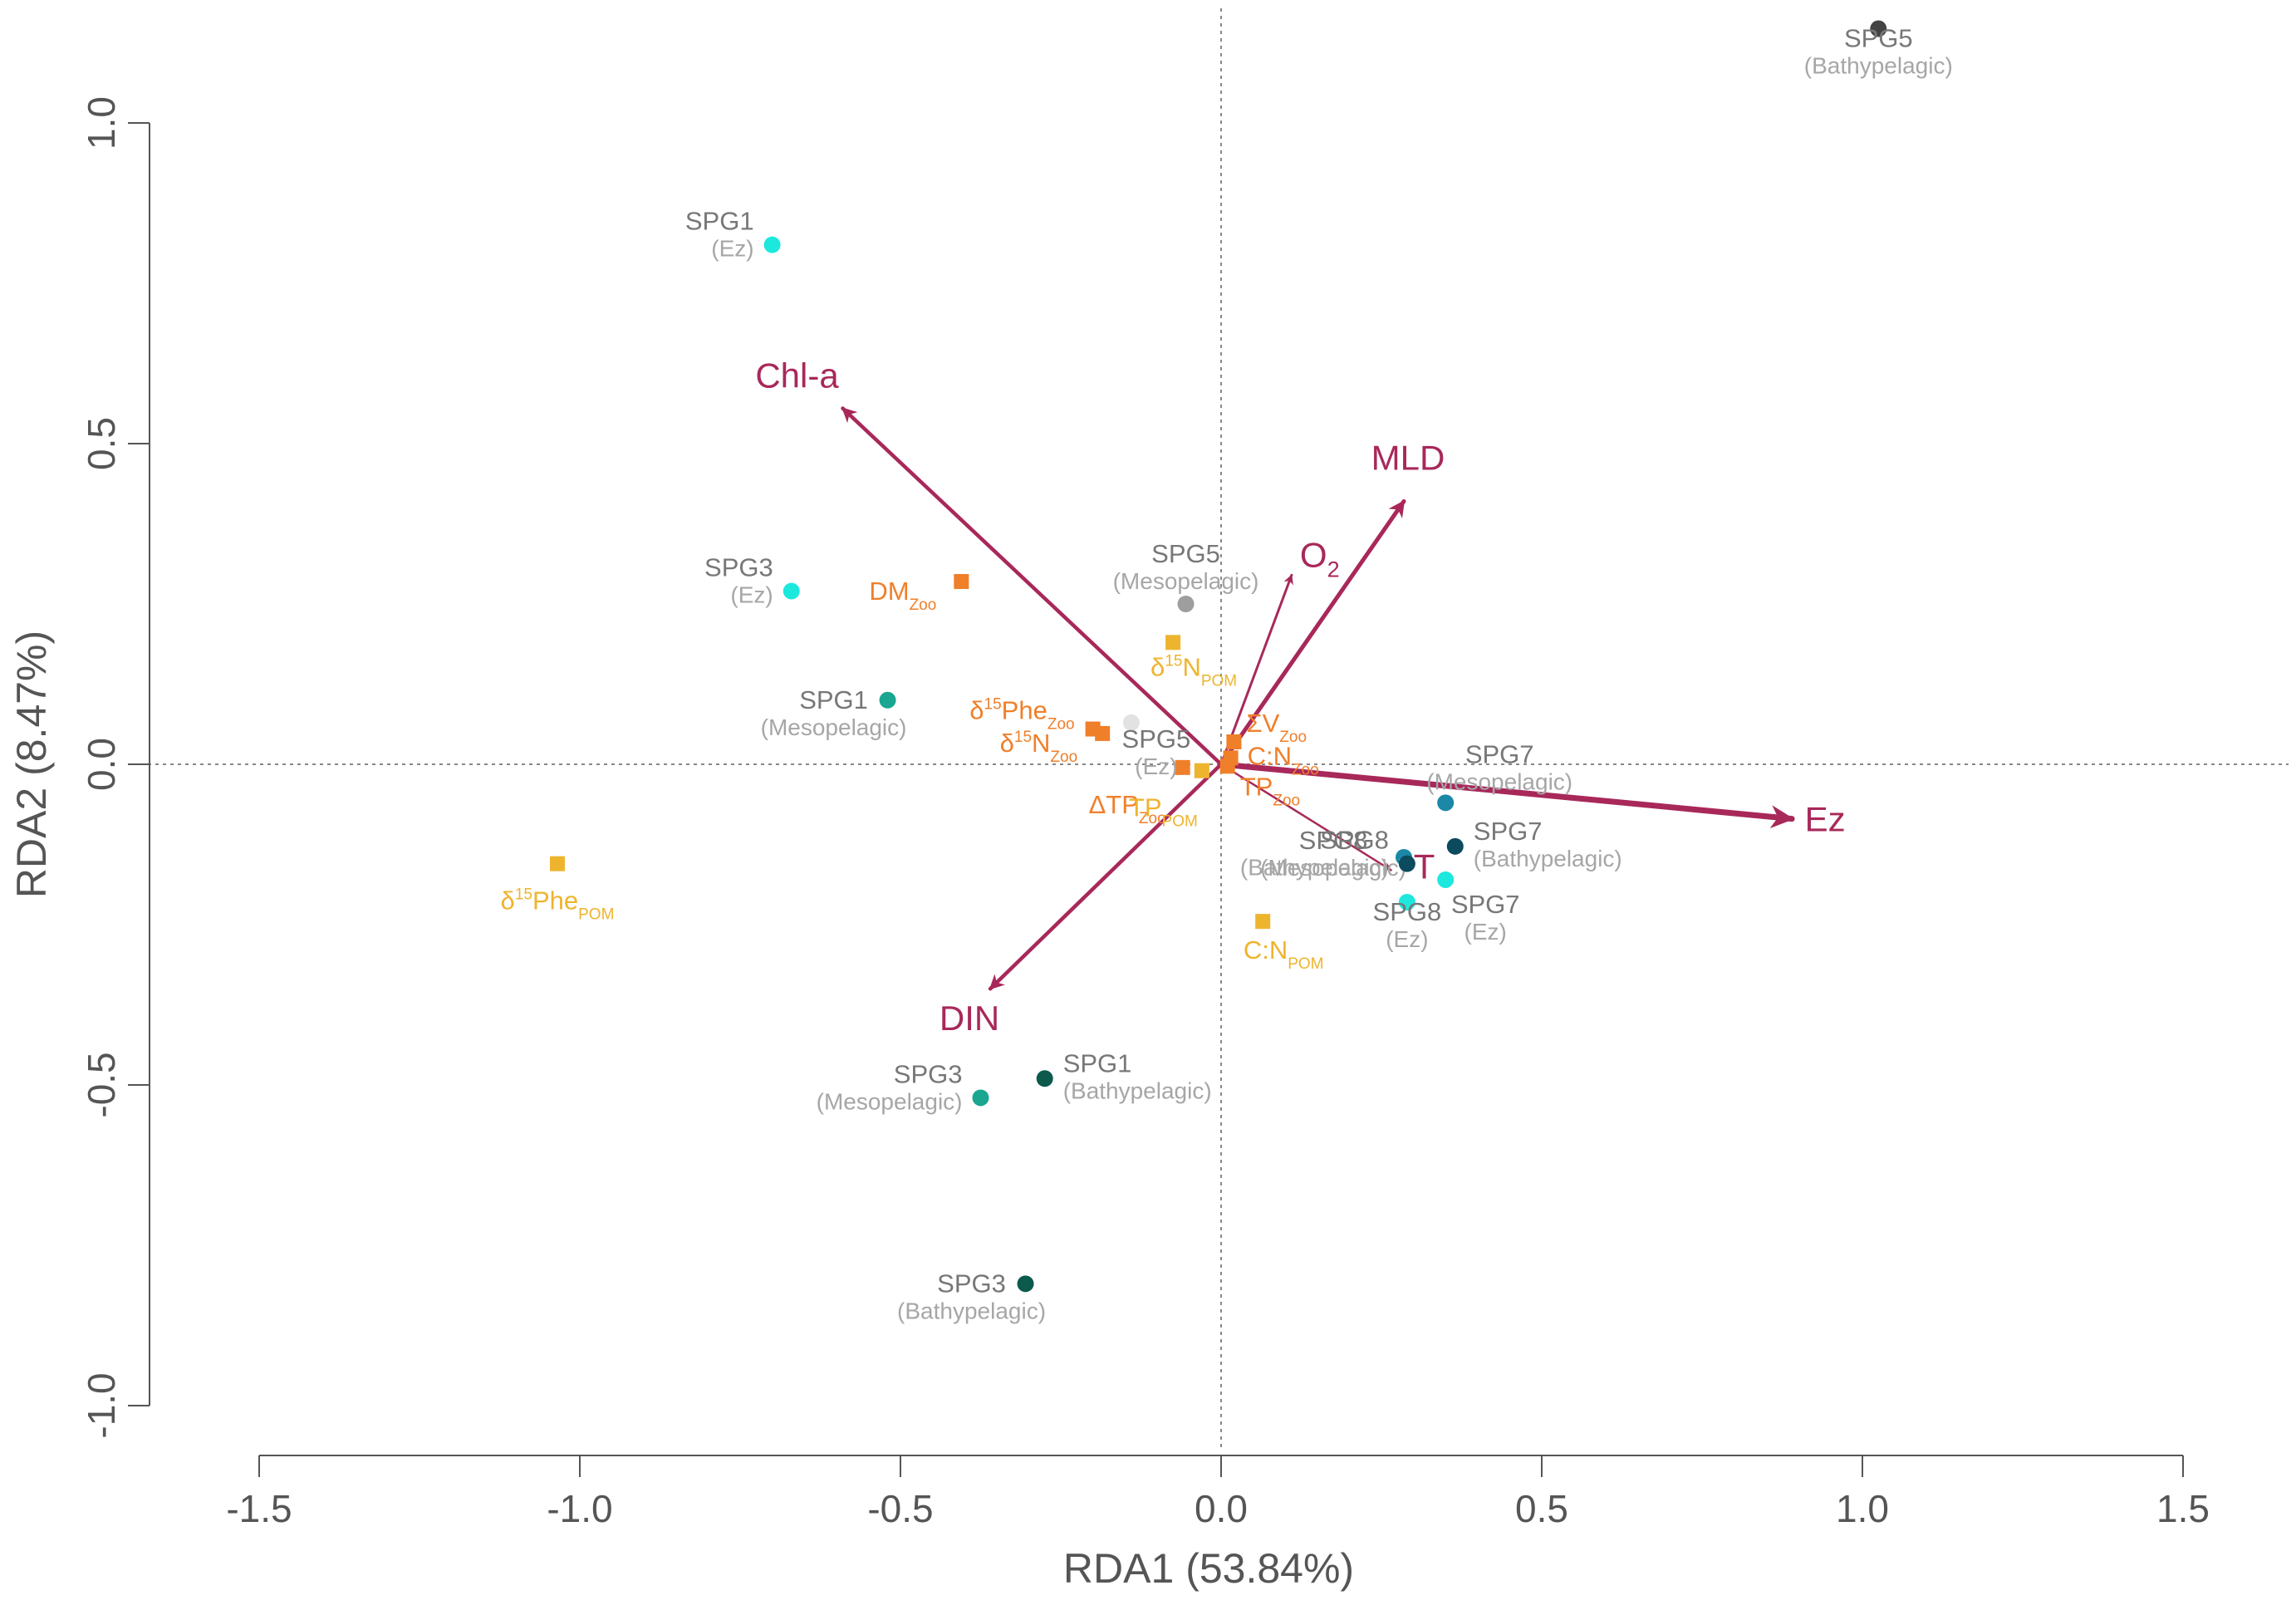  I want to click on vector-arrow-ez, so click(1506, 795).